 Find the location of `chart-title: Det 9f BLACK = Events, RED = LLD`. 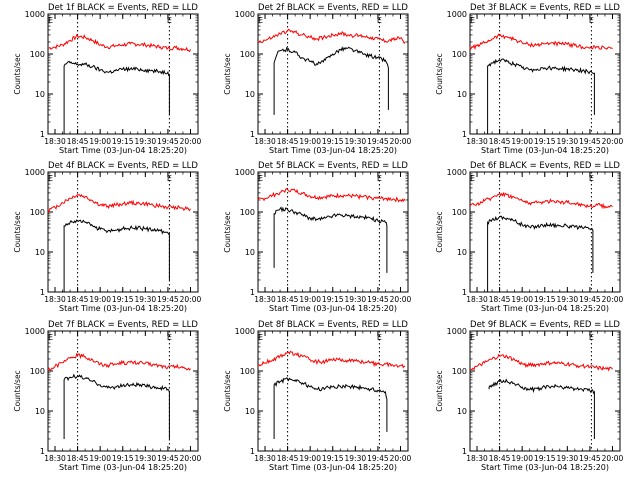

chart-title: Det 9f BLACK = Events, RED = LLD is located at coordinates (545, 325).